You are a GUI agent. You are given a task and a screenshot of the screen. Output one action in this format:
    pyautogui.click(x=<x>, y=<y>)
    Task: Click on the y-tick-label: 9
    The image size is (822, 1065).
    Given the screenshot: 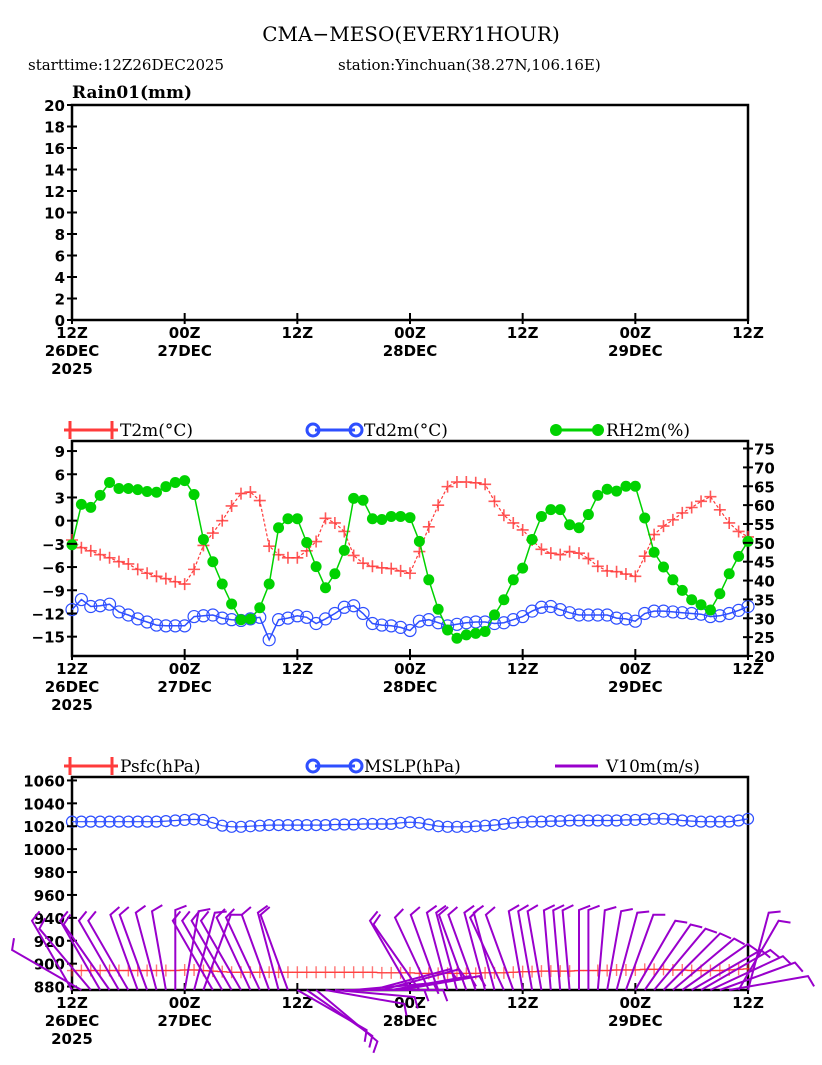 What is the action you would take?
    pyautogui.click(x=60, y=452)
    